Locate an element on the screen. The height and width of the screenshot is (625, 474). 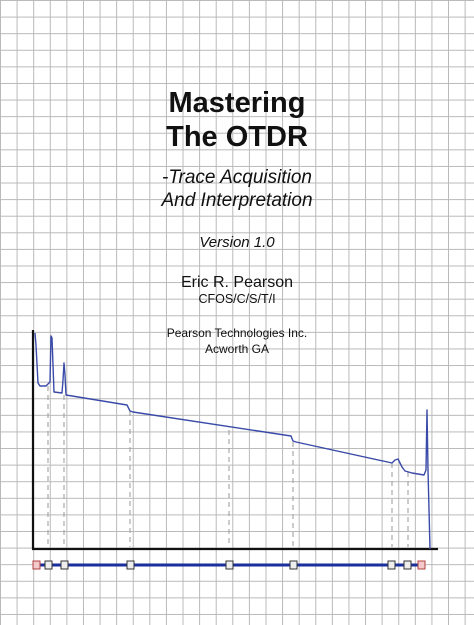
subtitle-line-1: -Trace Acquisition is located at coordinates (237, 177).